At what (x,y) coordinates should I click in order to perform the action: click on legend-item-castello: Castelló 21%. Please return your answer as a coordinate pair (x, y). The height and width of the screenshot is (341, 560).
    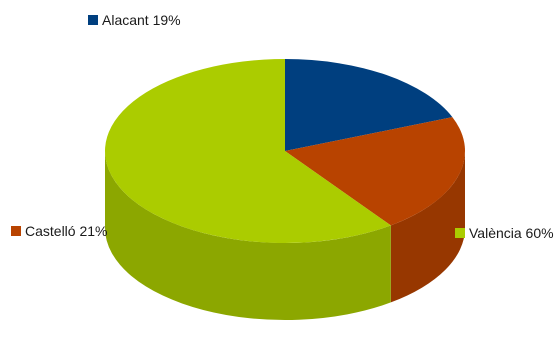
    Looking at the image, I should click on (59, 231).